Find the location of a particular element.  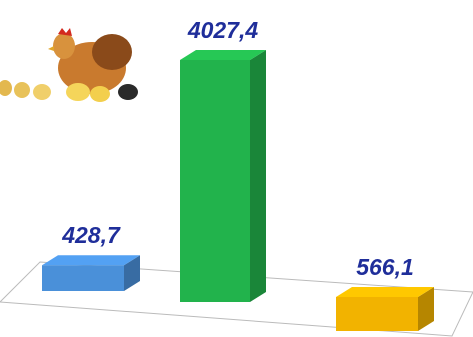

value-label: 4027,4 is located at coordinates (223, 30).